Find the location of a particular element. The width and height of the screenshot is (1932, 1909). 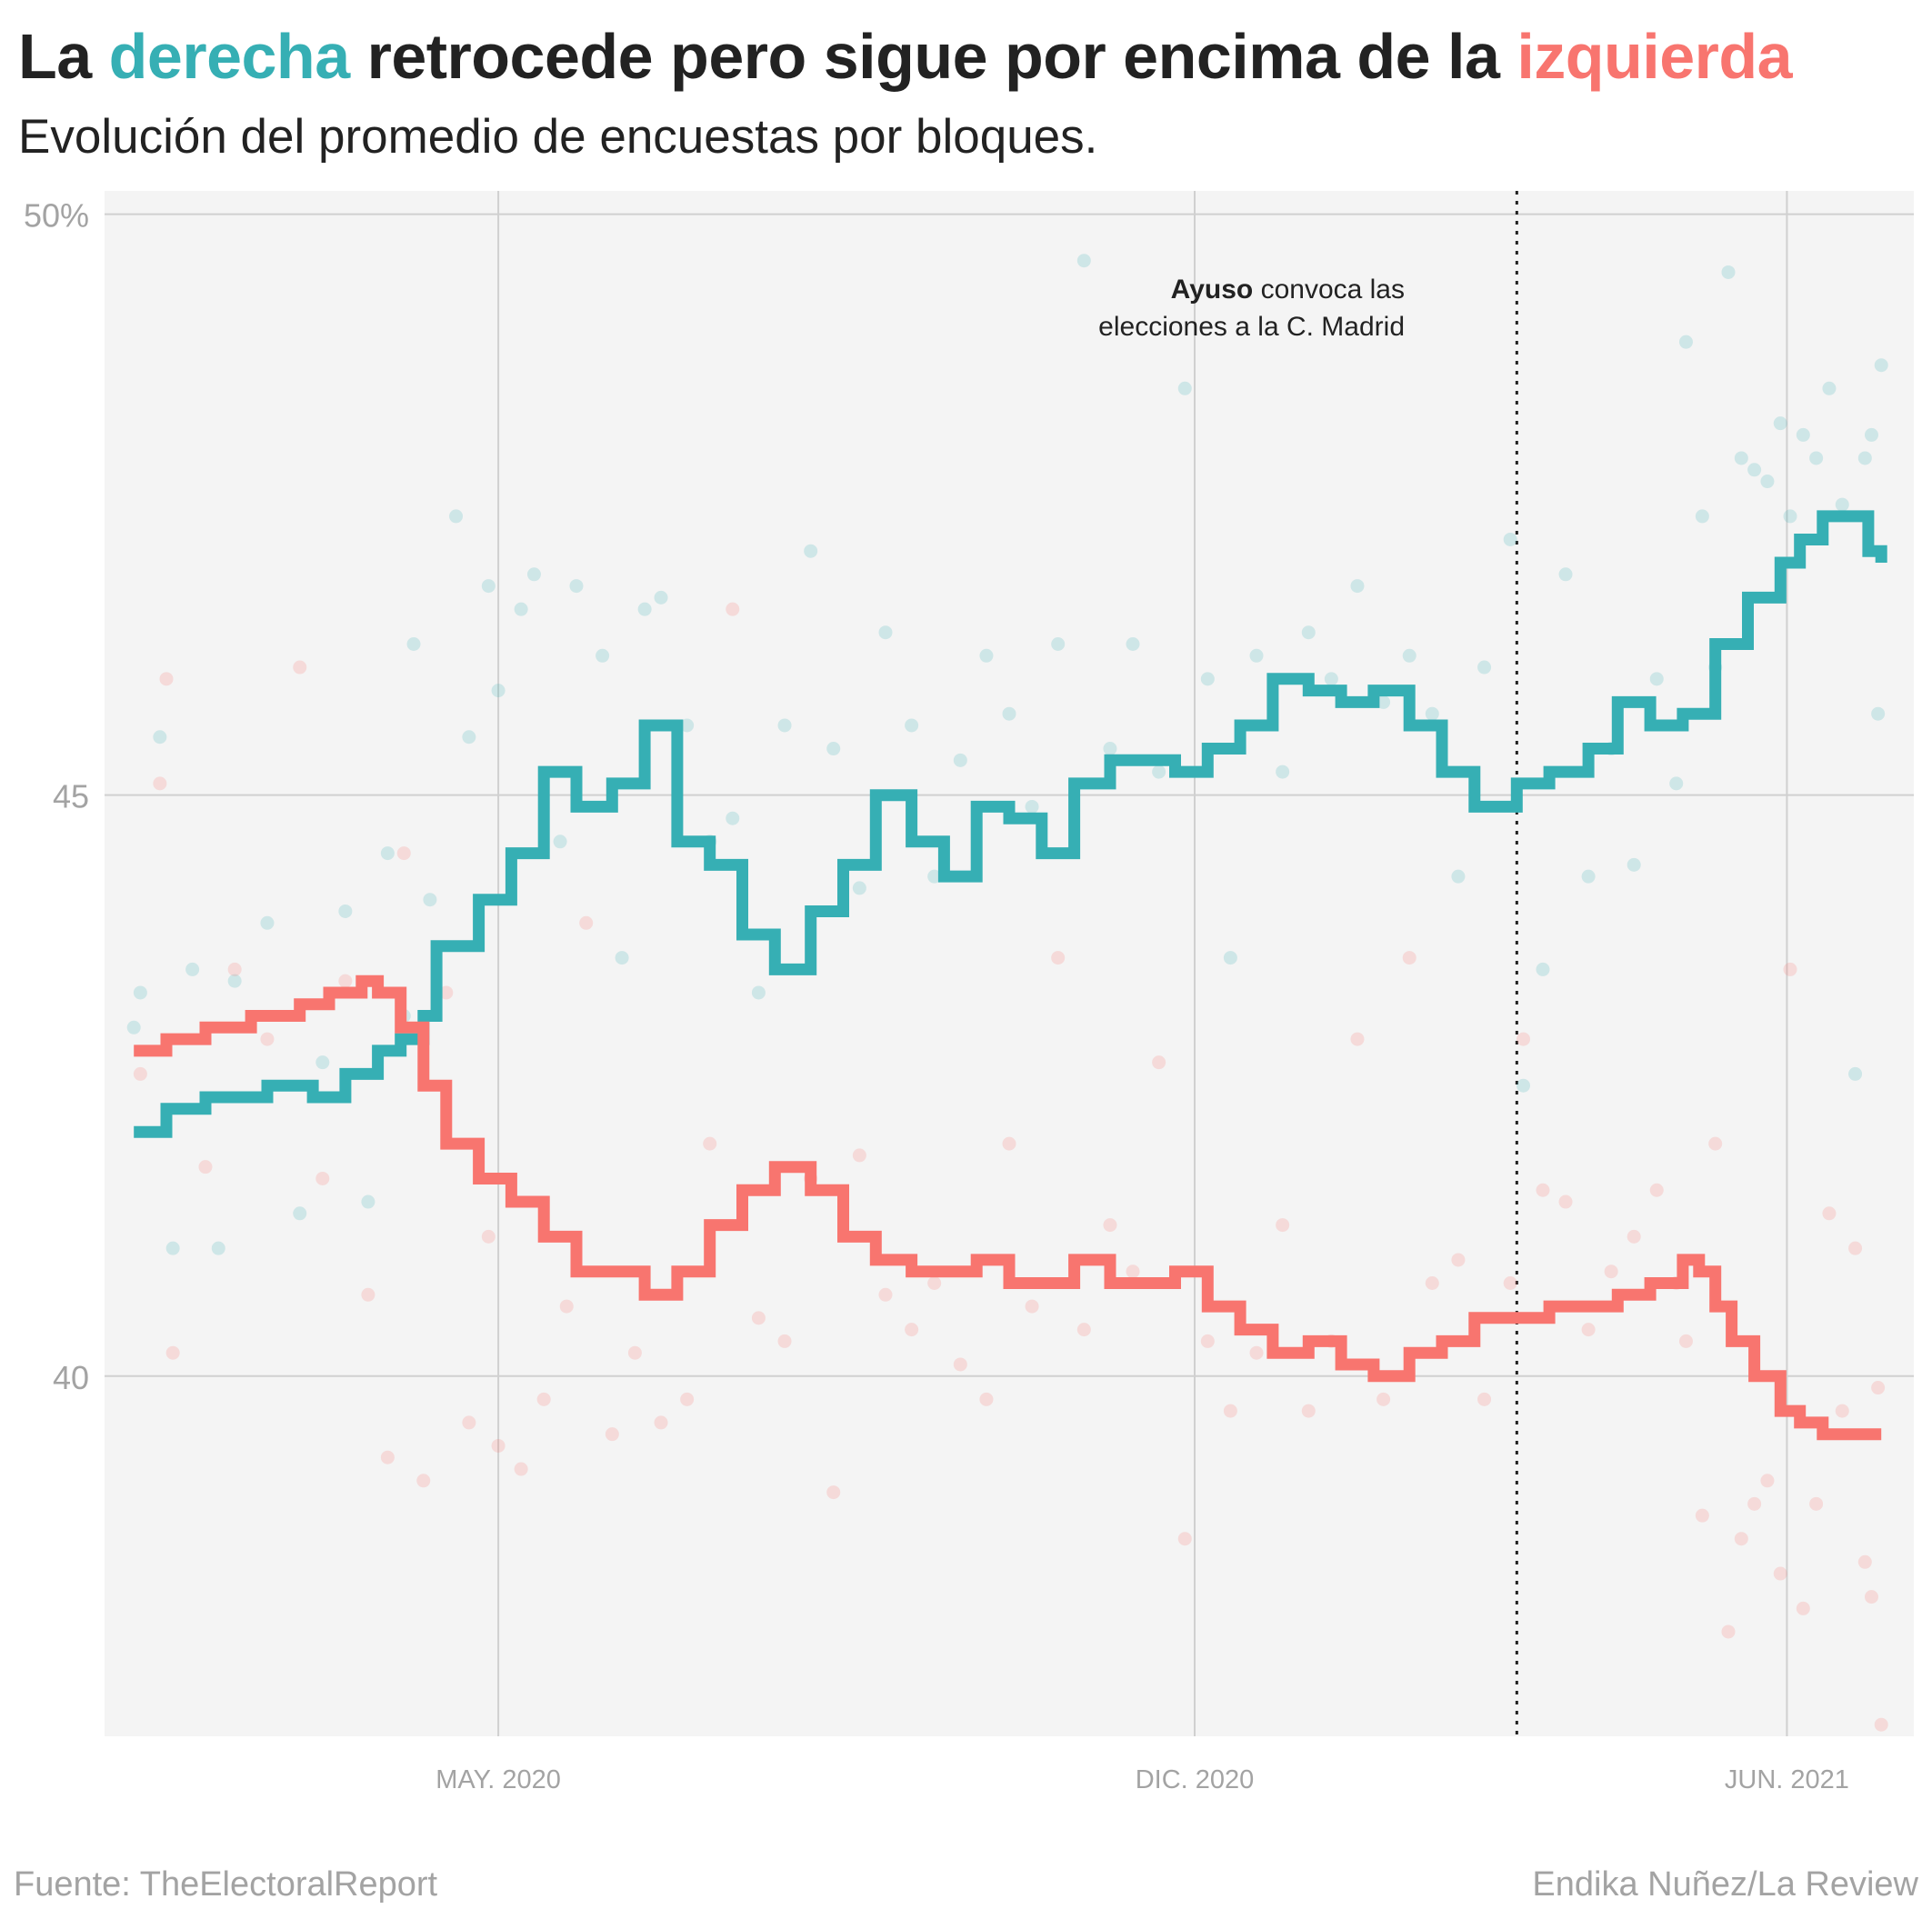

x-tick-label: MAY. 2020 is located at coordinates (498, 1779).